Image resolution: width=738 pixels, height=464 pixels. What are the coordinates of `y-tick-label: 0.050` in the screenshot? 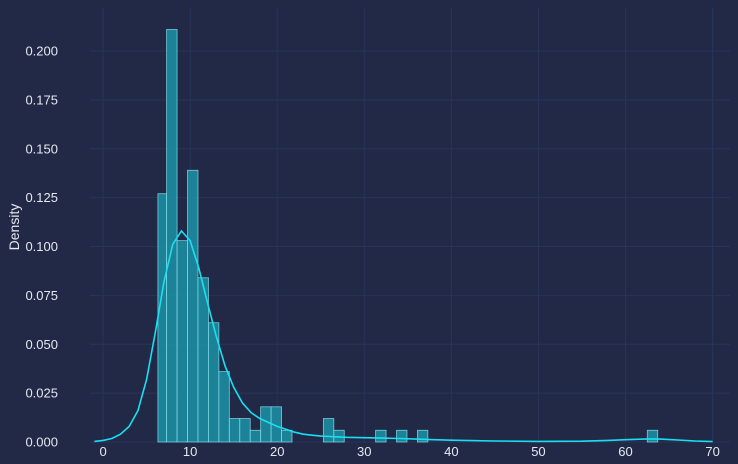 It's located at (41, 344).